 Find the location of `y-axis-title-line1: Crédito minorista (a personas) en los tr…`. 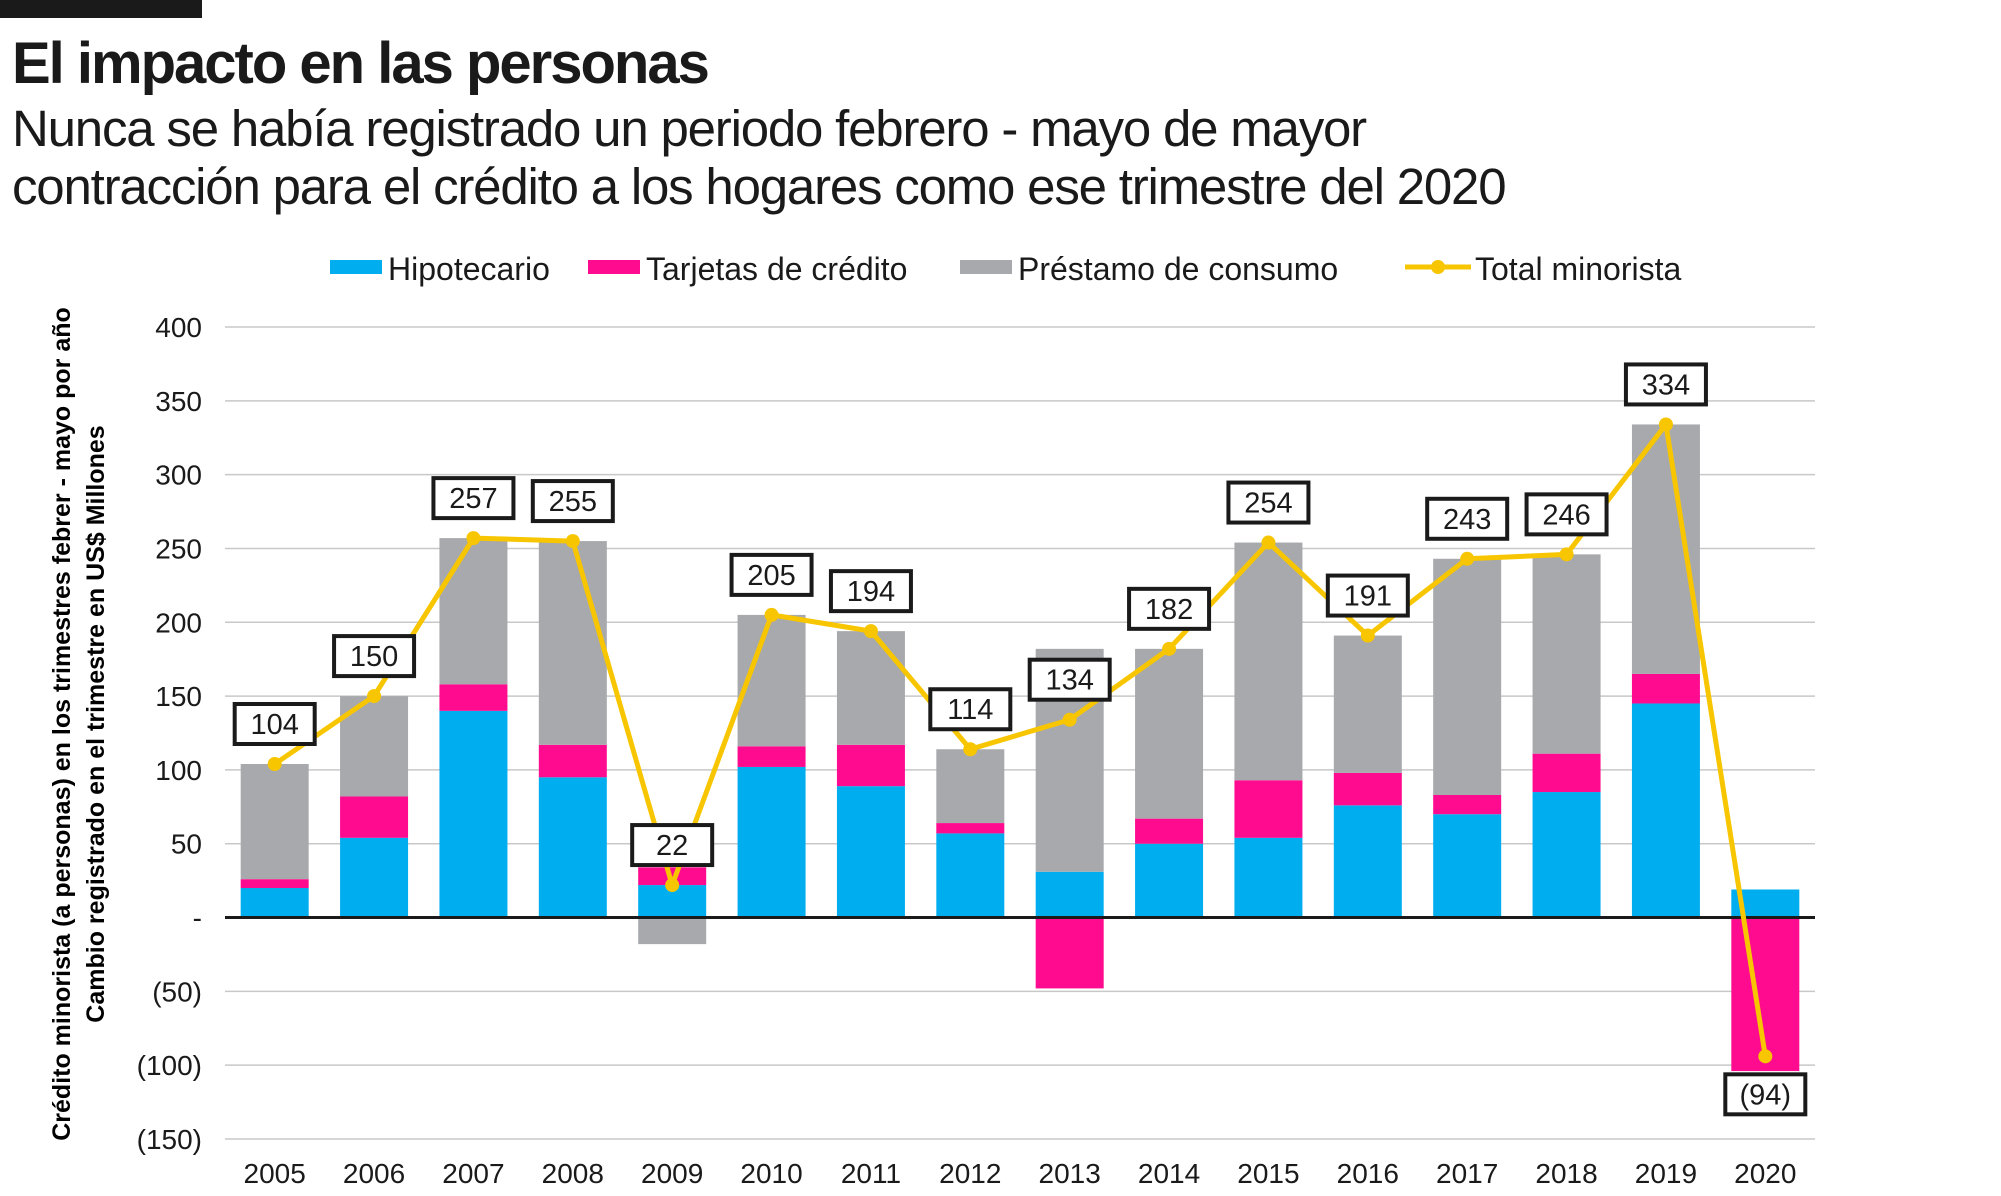

y-axis-title-line1: Crédito minorista (a personas) en los tr… is located at coordinates (62, 724).